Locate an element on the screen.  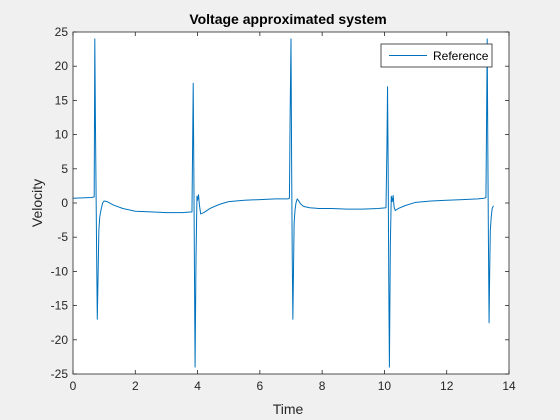
legend: Reference is located at coordinates (436, 55).